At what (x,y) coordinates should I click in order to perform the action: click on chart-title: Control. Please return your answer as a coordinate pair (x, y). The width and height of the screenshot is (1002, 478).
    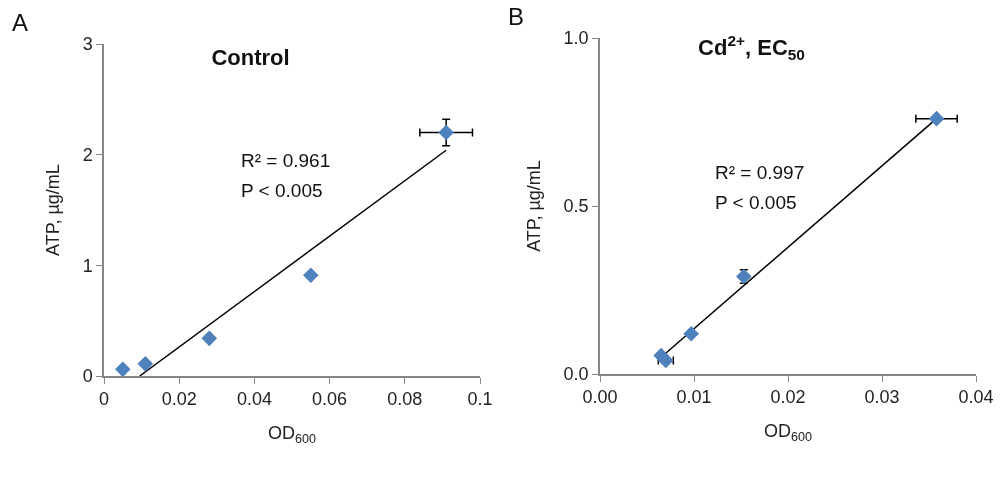
    Looking at the image, I should click on (250, 58).